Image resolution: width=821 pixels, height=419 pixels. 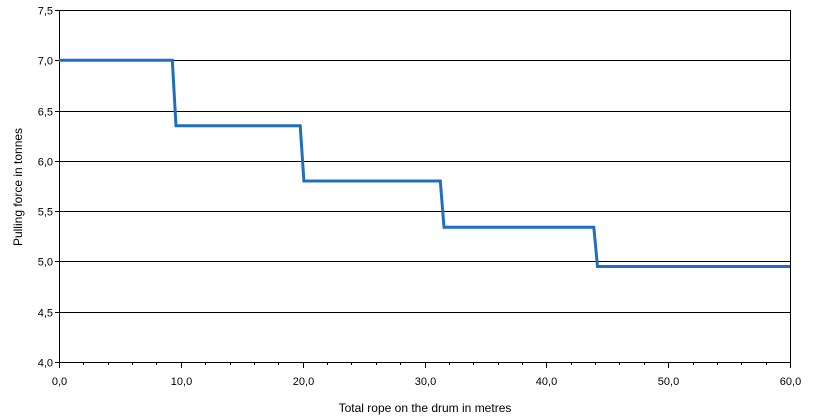 What do you see at coordinates (546, 382) in the screenshot?
I see `x-tick-label-4: 40,0` at bounding box center [546, 382].